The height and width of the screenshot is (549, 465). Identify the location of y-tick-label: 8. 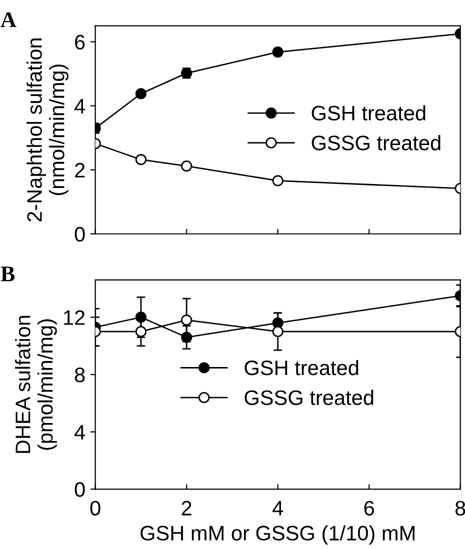
(79, 375).